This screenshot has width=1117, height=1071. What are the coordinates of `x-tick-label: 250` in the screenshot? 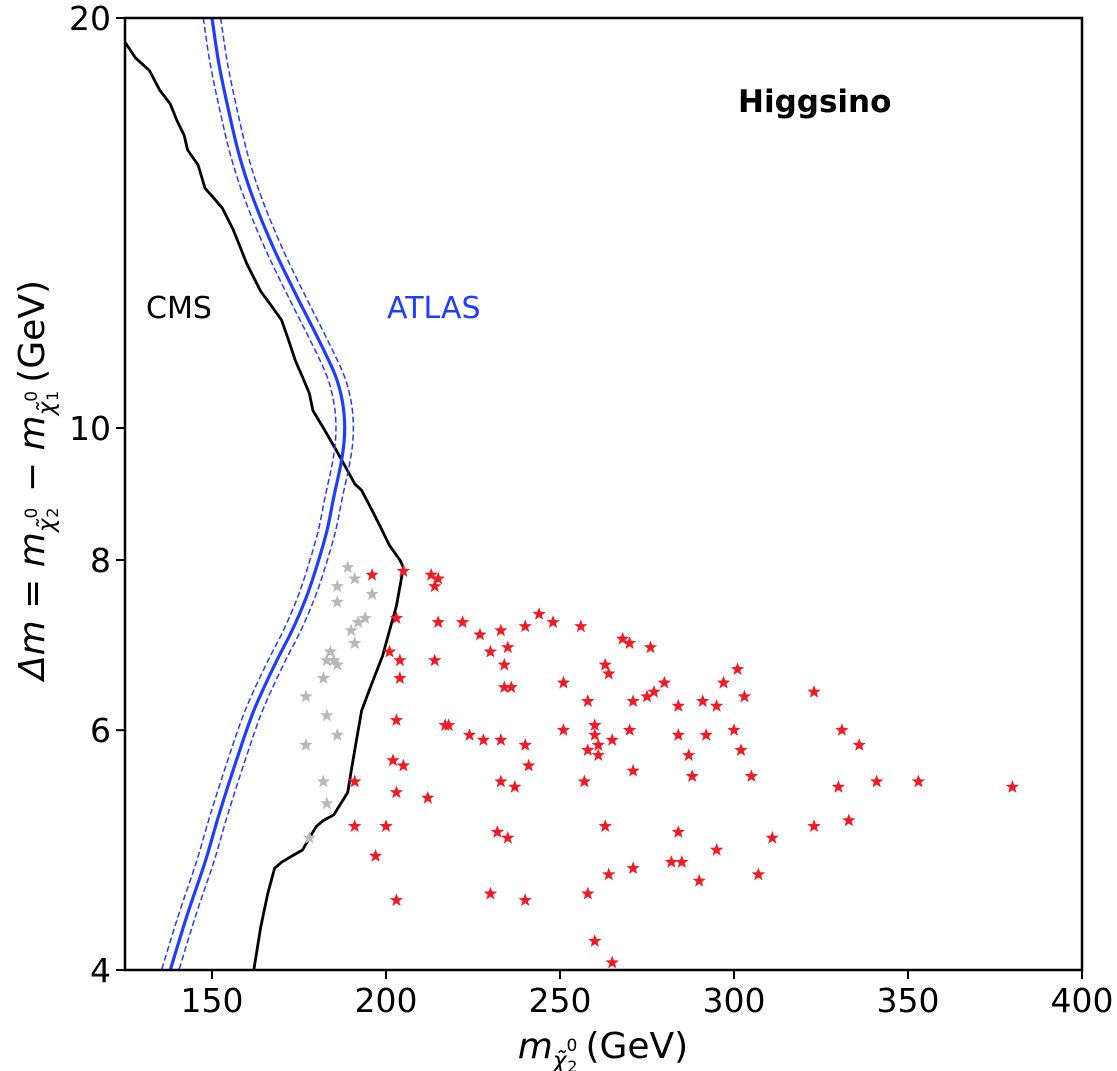 It's located at (560, 1000).